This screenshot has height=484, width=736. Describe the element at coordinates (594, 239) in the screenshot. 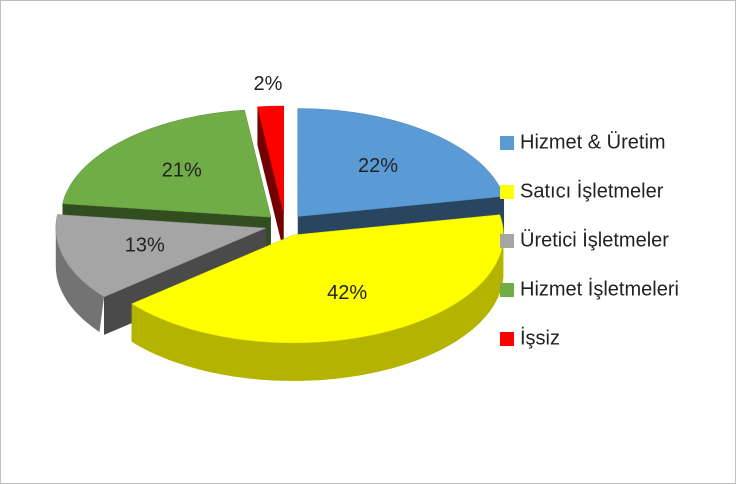

I see `legend-label: Üretici İşletmeler` at that location.